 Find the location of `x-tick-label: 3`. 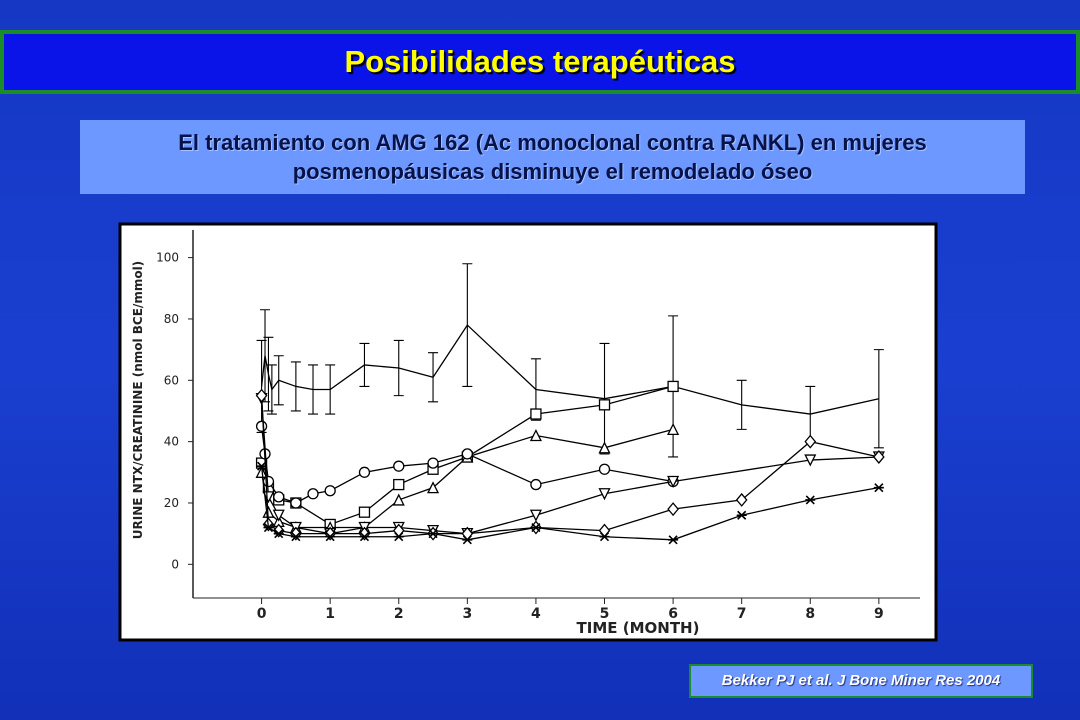

x-tick-label: 3 is located at coordinates (467, 614).